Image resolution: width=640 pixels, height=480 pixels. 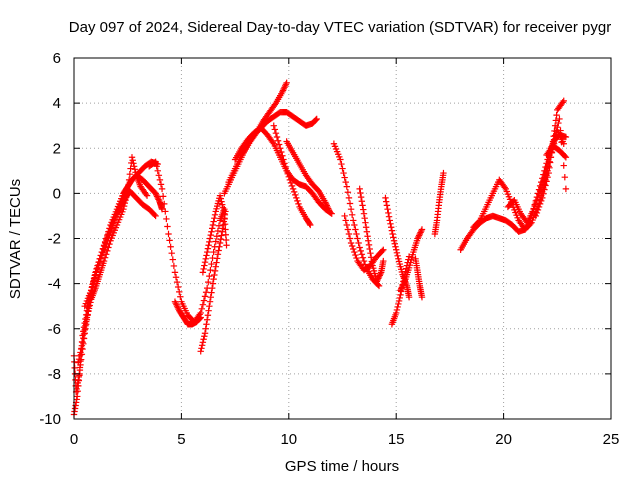 I want to click on x-axis-label: GPS time / hours, so click(x=342, y=466).